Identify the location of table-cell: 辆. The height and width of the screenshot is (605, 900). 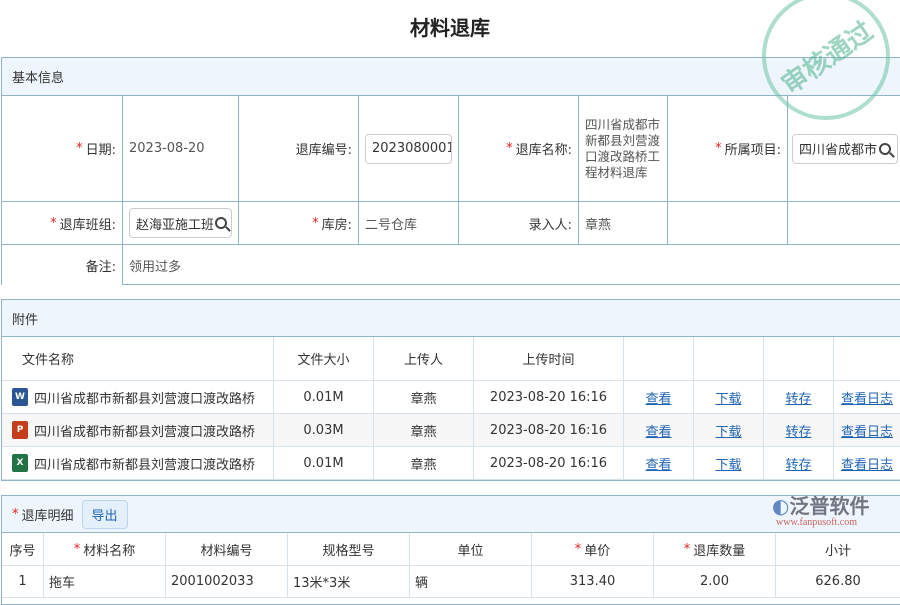
(471, 582).